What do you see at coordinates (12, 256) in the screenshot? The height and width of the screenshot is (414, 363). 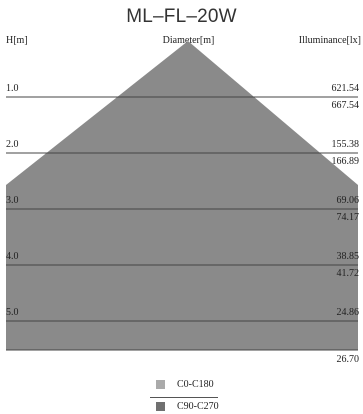 I see `height-label-4: 4.0` at bounding box center [12, 256].